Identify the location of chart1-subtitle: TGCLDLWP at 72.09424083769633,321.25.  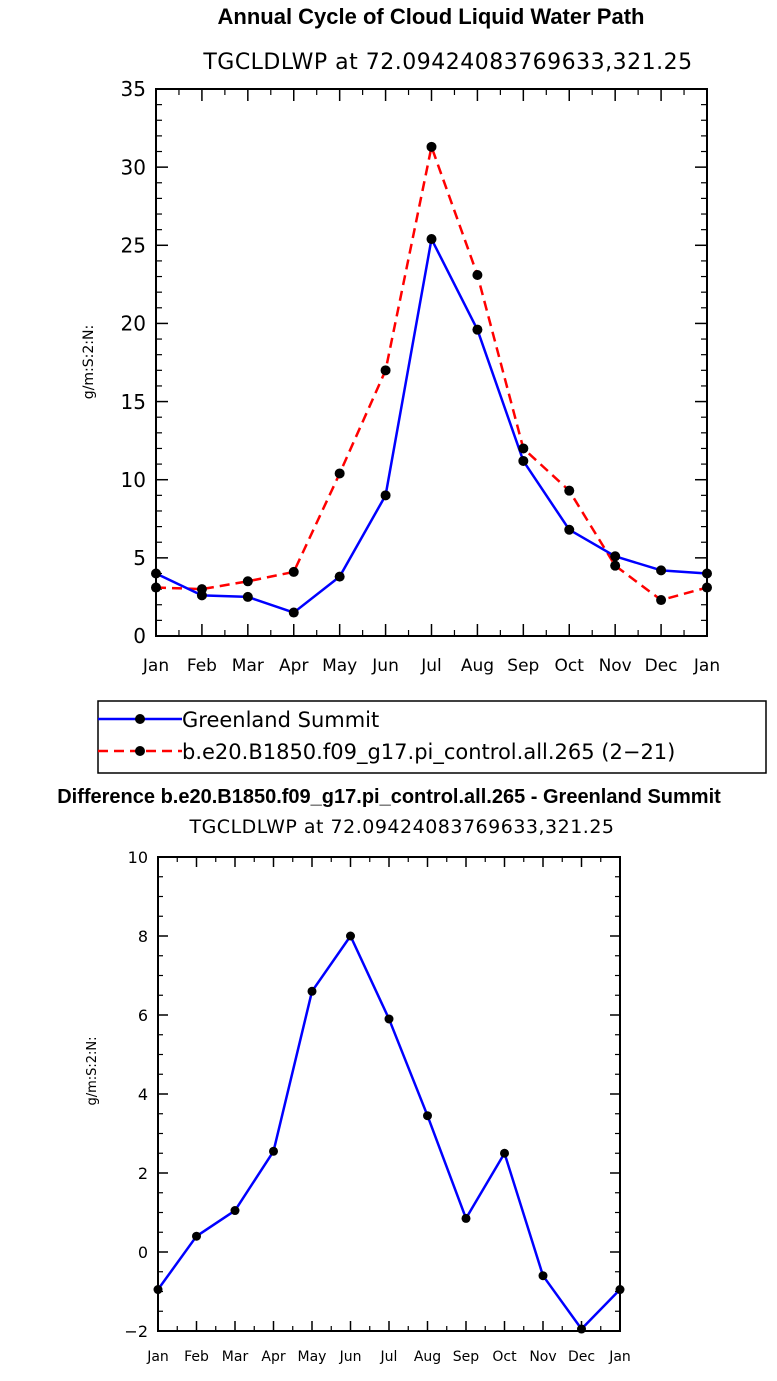
(447, 62).